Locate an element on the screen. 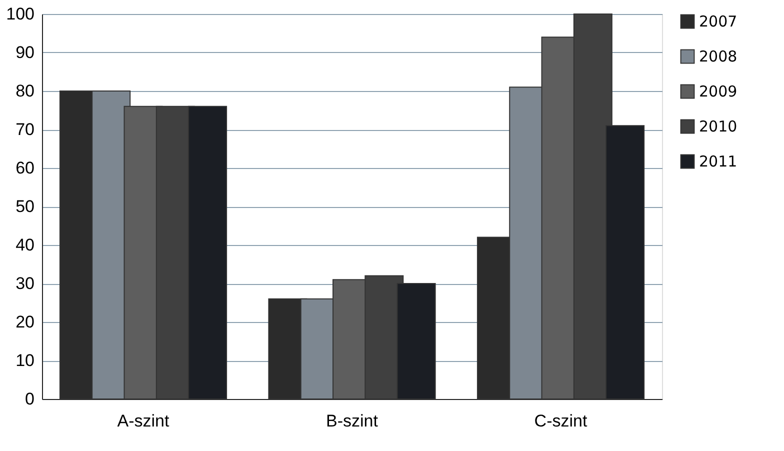 The width and height of the screenshot is (784, 451). y-tick-label: 0 is located at coordinates (29, 399).